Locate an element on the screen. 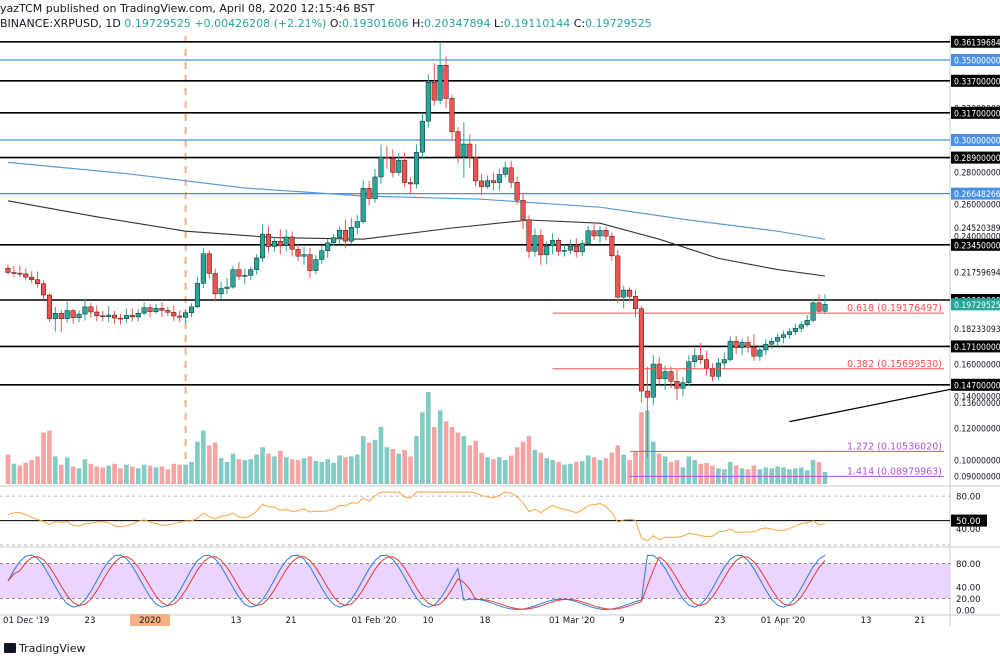  stoch-axis-label: 40.00 is located at coordinates (968, 588).